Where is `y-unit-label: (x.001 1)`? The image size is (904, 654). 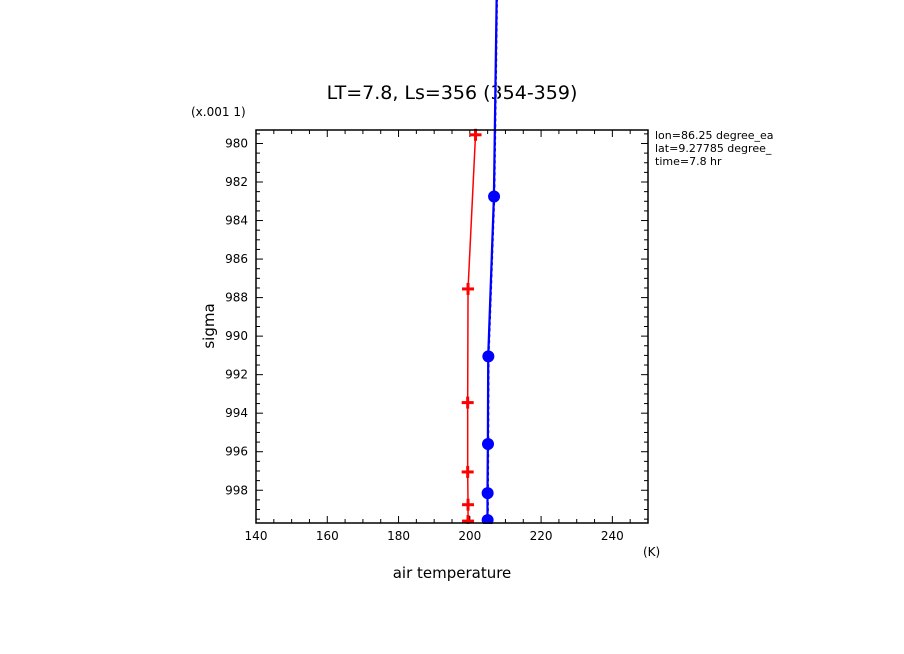 y-unit-label: (x.001 1) is located at coordinates (218, 112).